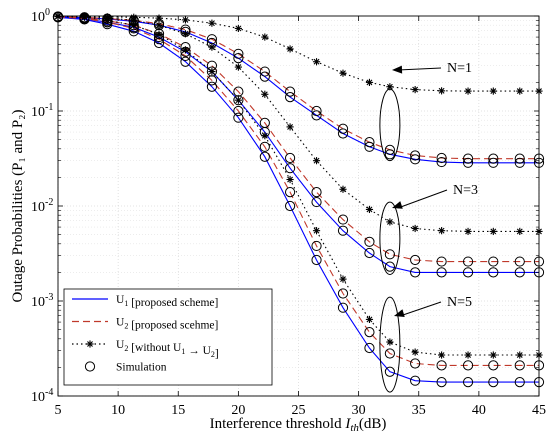 The height and width of the screenshot is (443, 550). I want to click on annotation-layer: N=1 N=3 N=5, so click(428, 227).